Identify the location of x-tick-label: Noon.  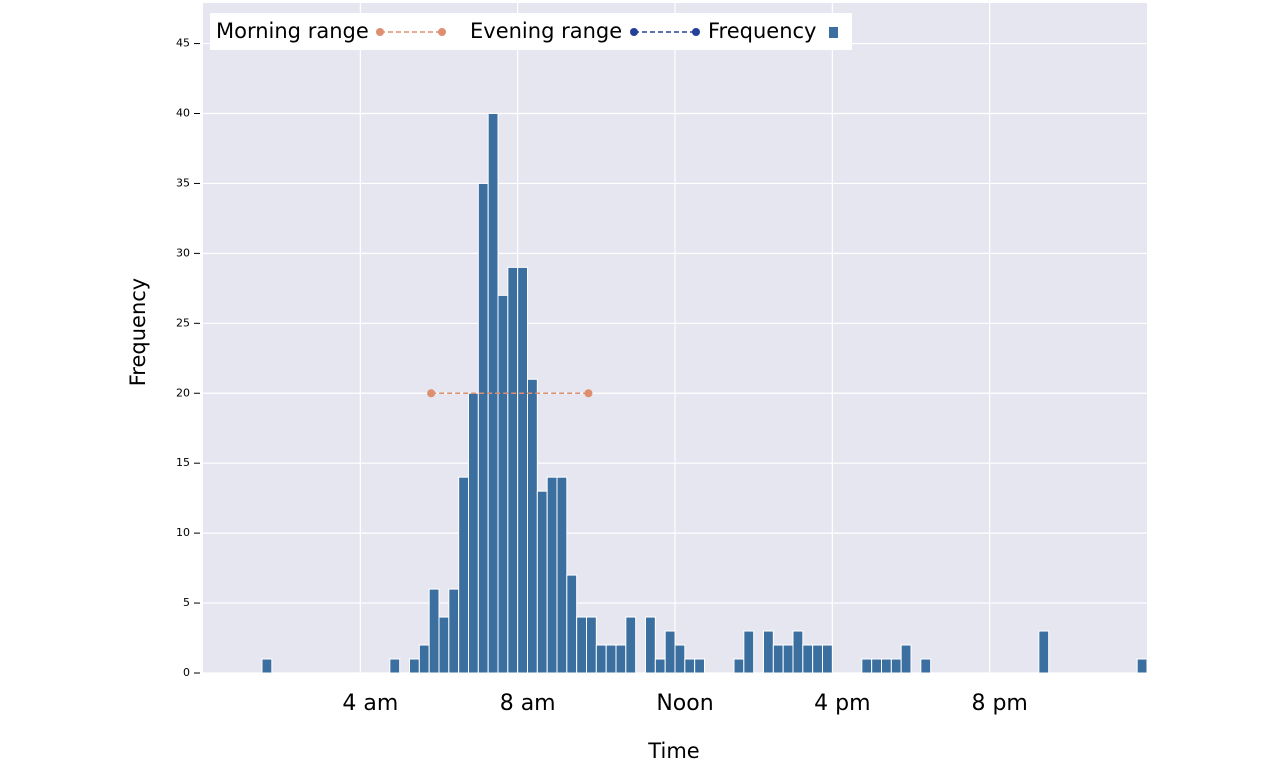
(684, 703).